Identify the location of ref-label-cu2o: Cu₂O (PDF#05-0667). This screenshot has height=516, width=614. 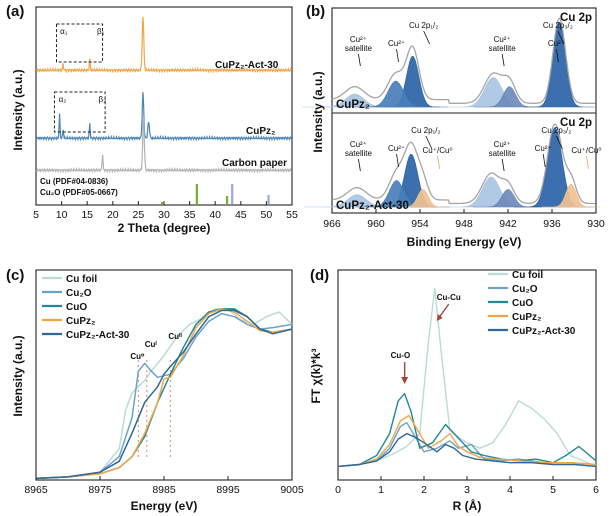
(79, 192).